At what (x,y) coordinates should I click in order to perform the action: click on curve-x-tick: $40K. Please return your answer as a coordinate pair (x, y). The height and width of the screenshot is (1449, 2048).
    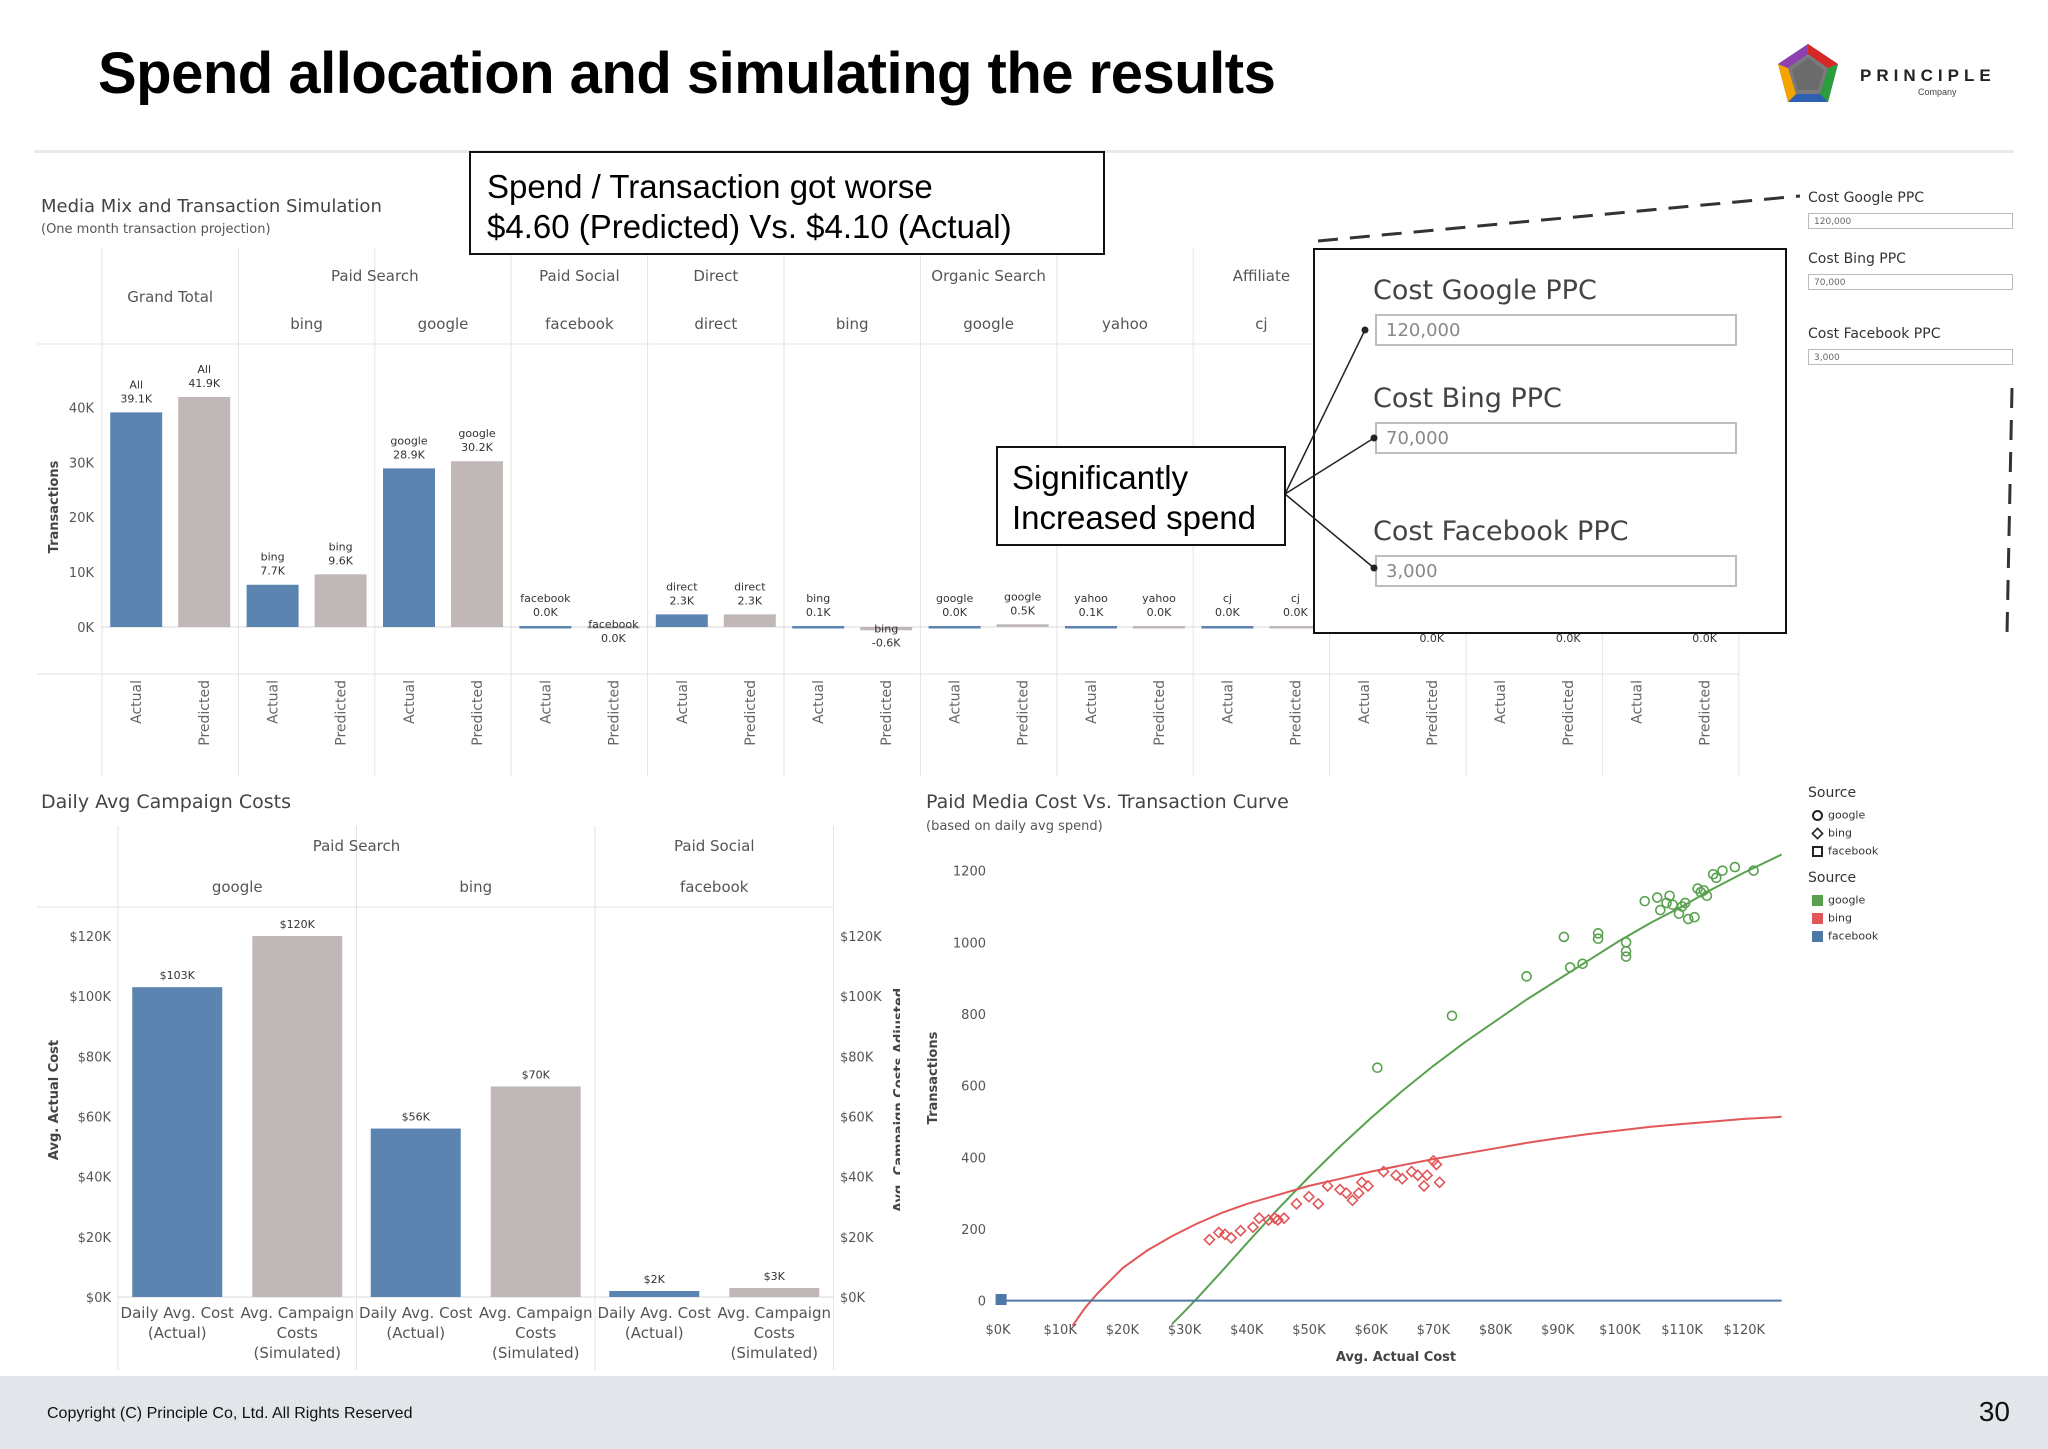
    Looking at the image, I should click on (1247, 1330).